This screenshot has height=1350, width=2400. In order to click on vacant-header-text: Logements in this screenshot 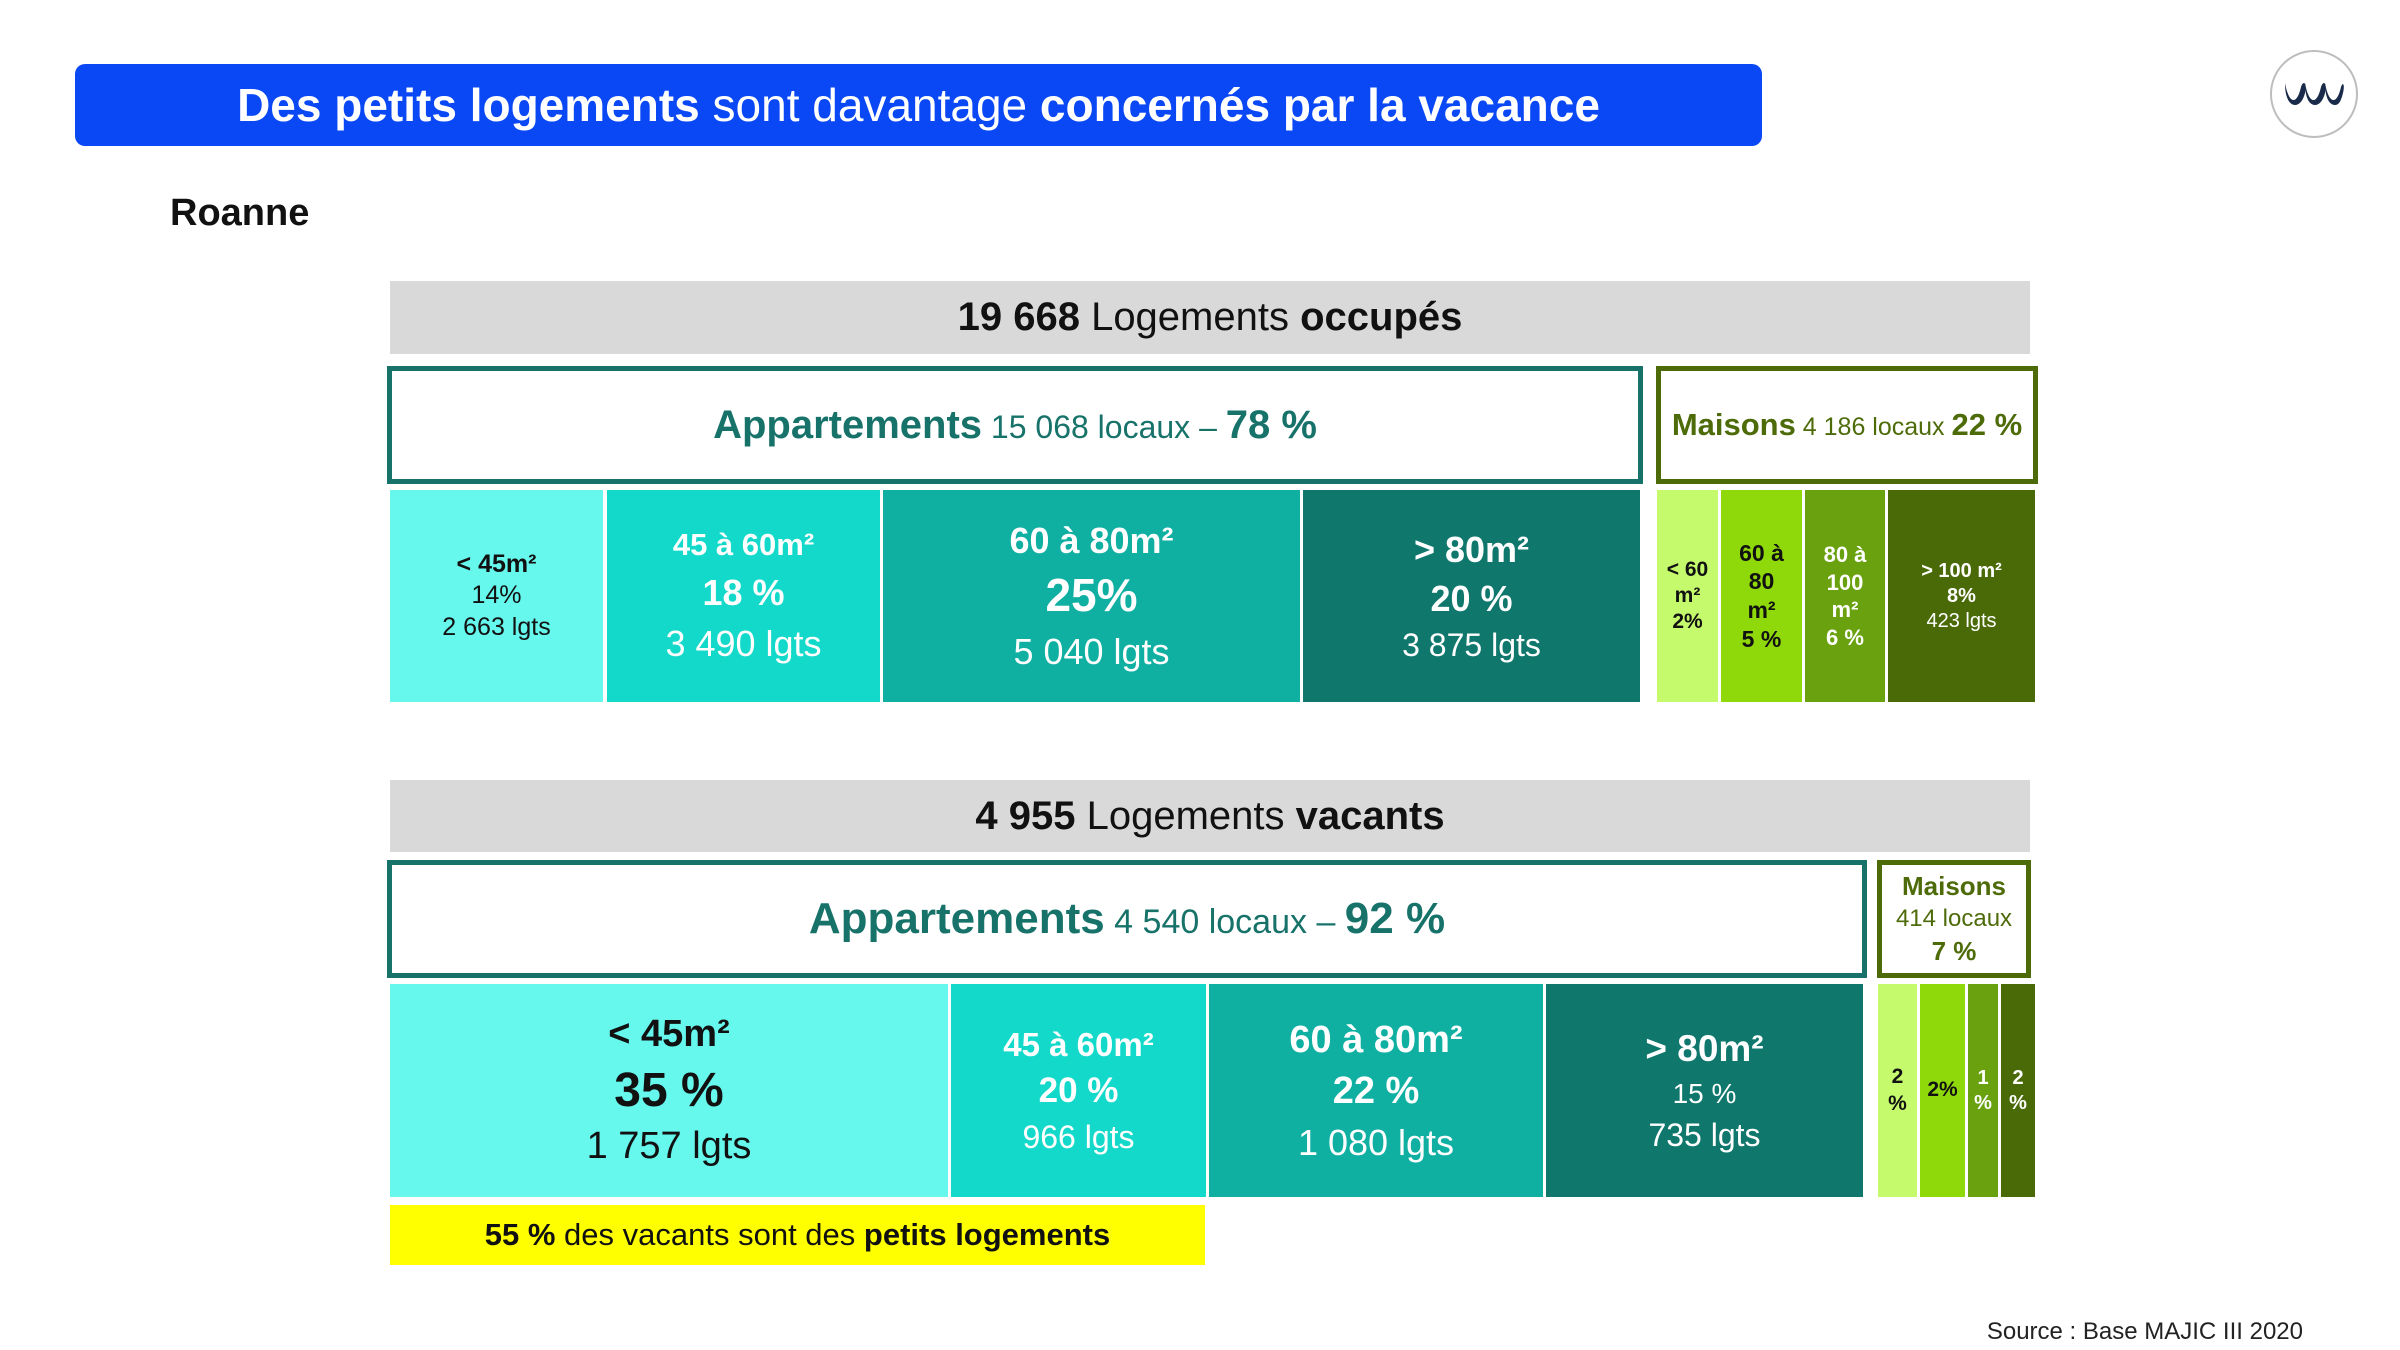, I will do `click(1185, 815)`.